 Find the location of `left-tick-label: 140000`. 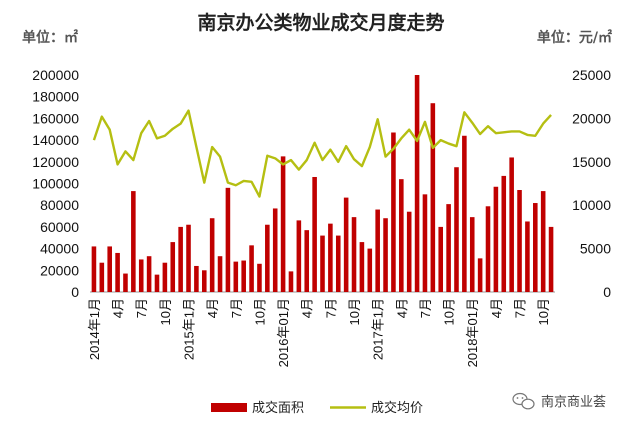

left-tick-label: 140000 is located at coordinates (55, 140).